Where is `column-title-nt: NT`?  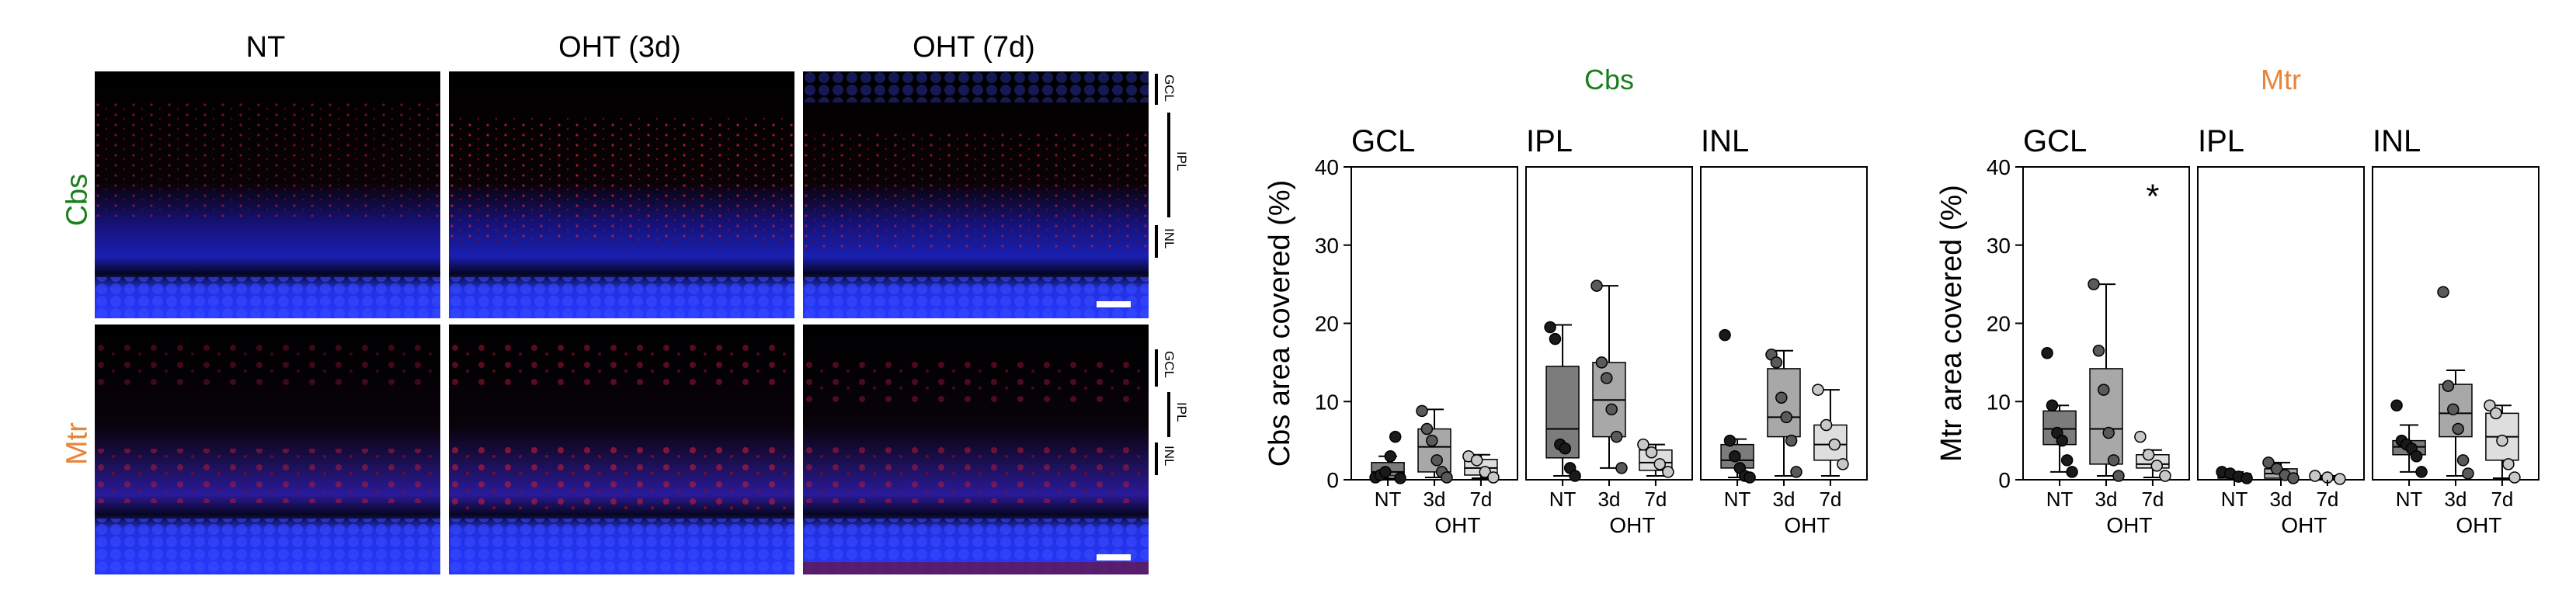 column-title-nt: NT is located at coordinates (265, 47).